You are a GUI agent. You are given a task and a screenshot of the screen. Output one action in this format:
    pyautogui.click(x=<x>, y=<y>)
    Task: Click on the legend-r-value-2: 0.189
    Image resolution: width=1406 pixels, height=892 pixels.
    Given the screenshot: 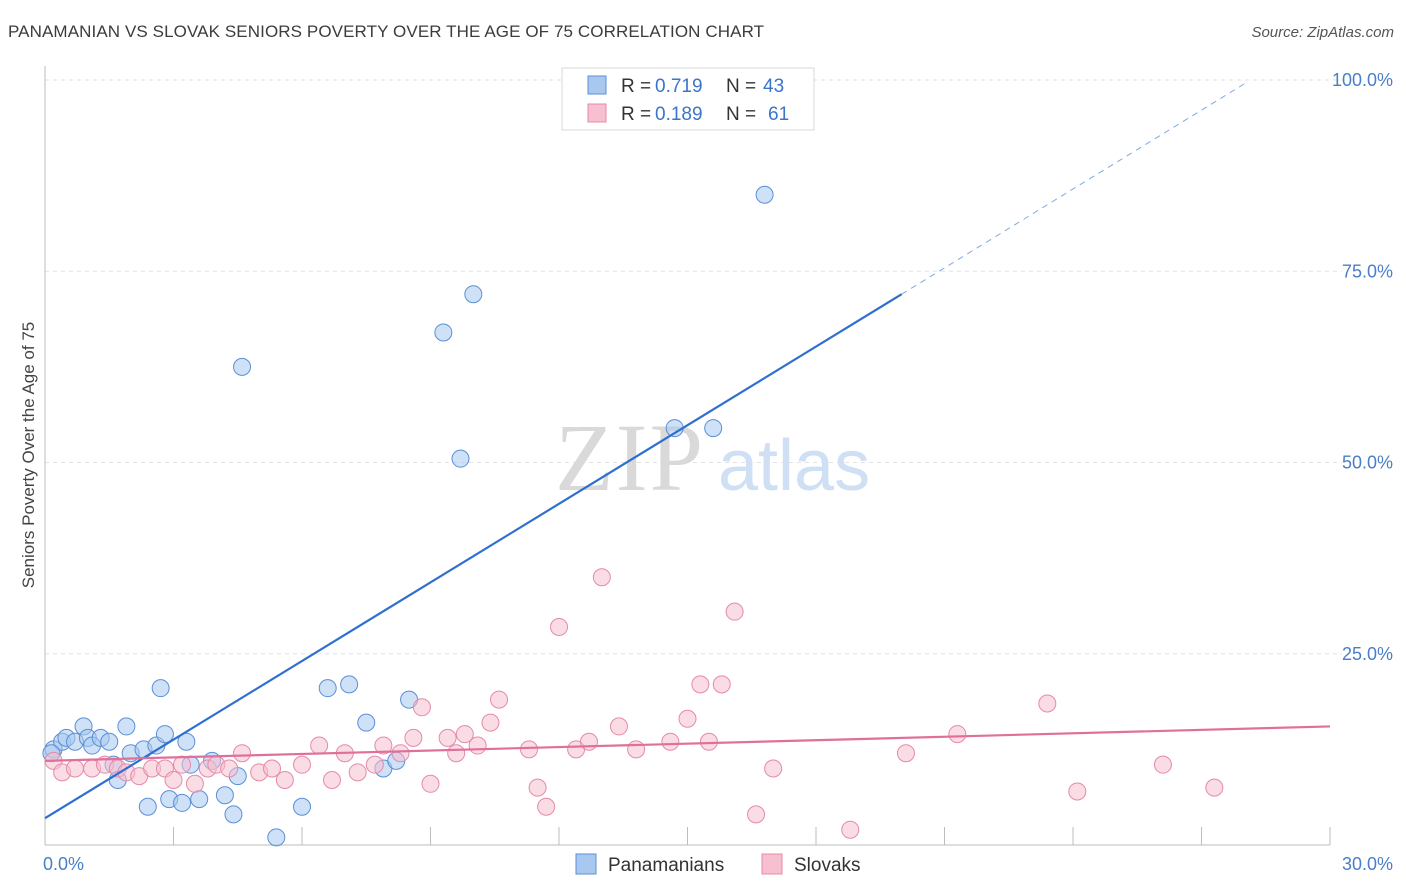 What is the action you would take?
    pyautogui.click(x=679, y=114)
    